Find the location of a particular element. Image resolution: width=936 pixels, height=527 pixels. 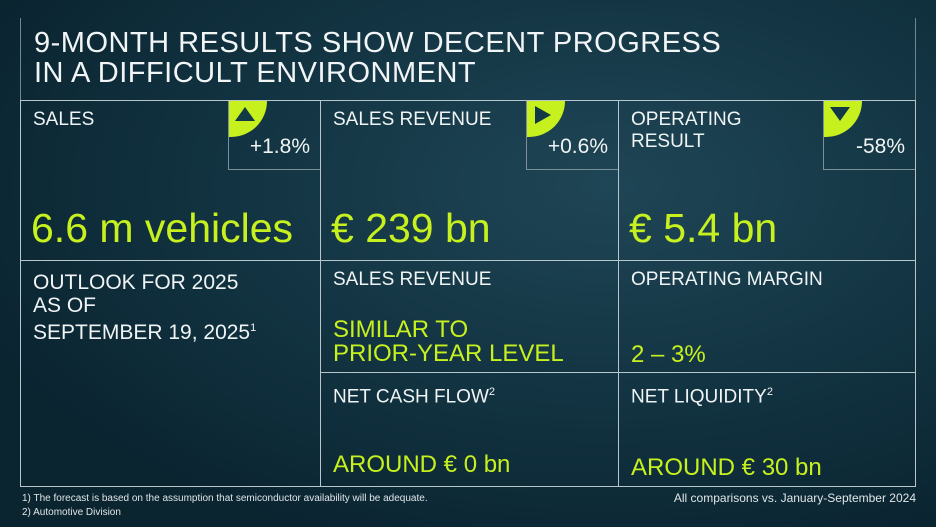

outlook-label: SALES REVENUE is located at coordinates (412, 279).